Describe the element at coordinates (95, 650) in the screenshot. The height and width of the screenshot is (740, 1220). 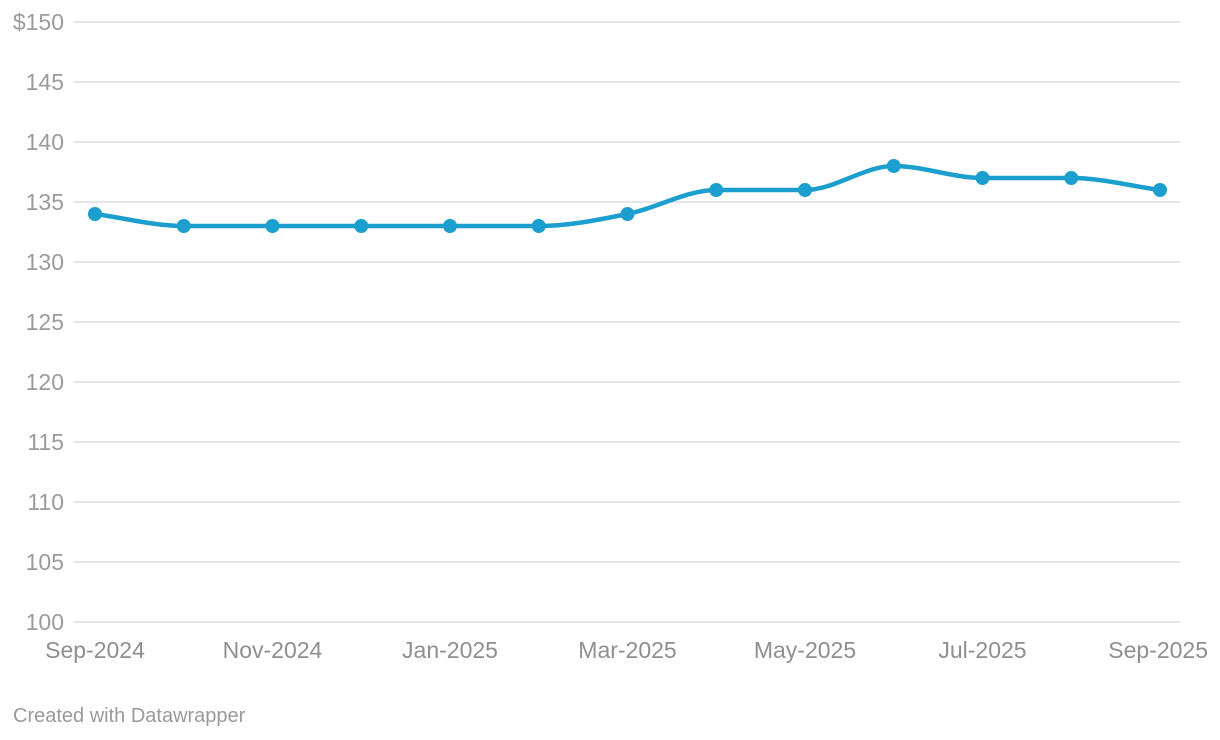
I see `x-tick-label: Sep-2024` at that location.